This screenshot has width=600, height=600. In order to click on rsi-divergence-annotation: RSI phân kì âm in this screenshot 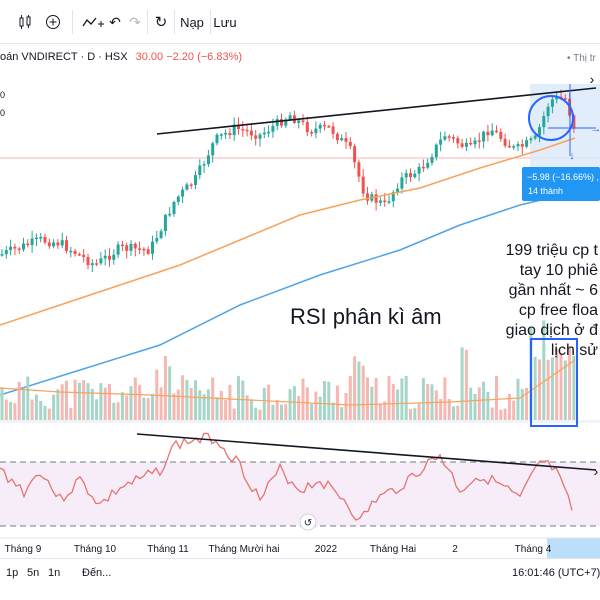, I will do `click(366, 316)`.